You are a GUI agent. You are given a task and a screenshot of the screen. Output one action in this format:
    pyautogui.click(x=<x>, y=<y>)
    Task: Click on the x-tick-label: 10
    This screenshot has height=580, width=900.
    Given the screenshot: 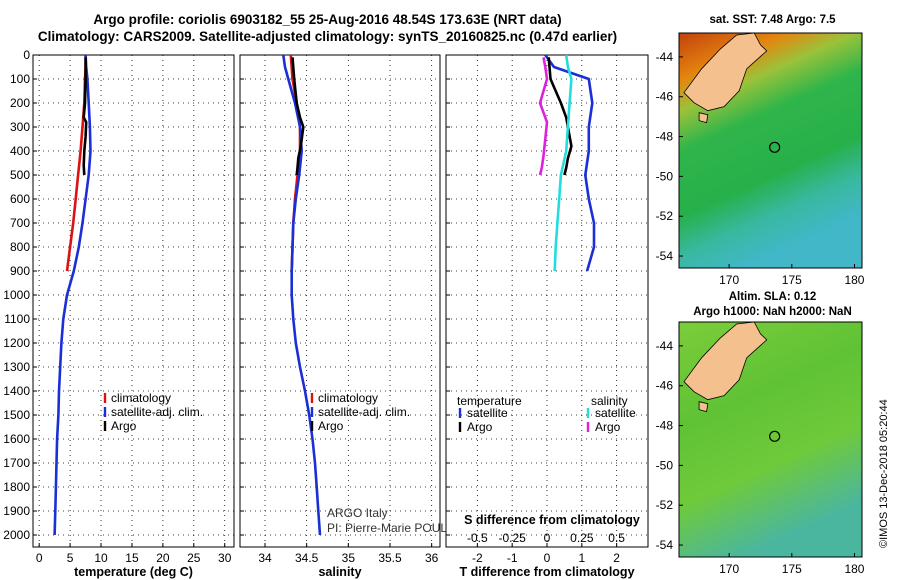 What is the action you would take?
    pyautogui.click(x=101, y=558)
    